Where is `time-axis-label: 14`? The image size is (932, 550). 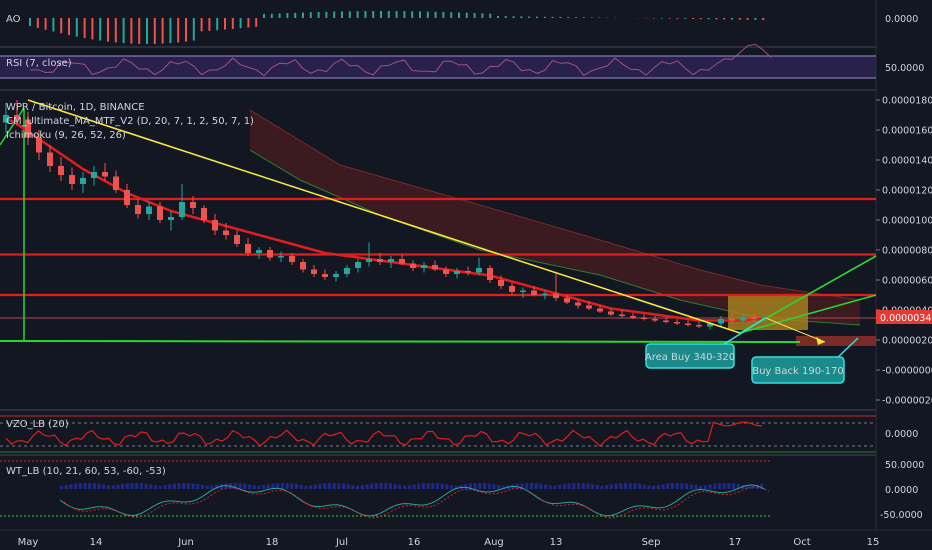
time-axis-label: 14 is located at coordinates (96, 542).